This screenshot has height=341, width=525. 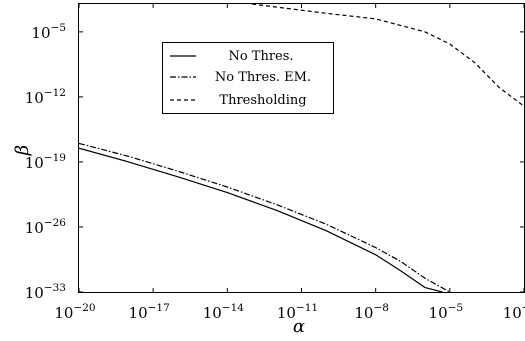 I want to click on x-tick-label: 10−2, so click(x=514, y=312).